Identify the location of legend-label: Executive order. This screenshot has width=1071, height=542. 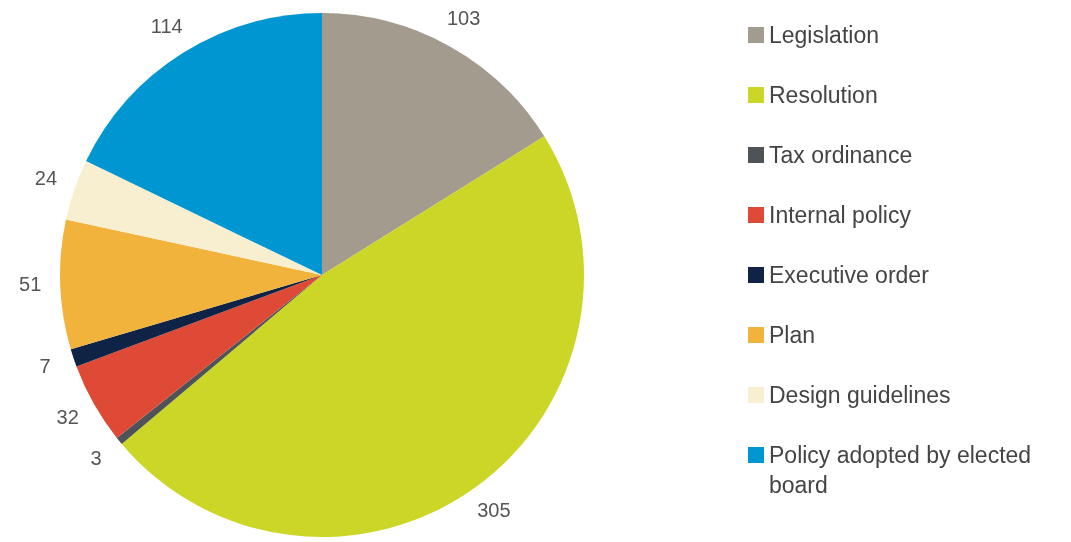
(849, 275).